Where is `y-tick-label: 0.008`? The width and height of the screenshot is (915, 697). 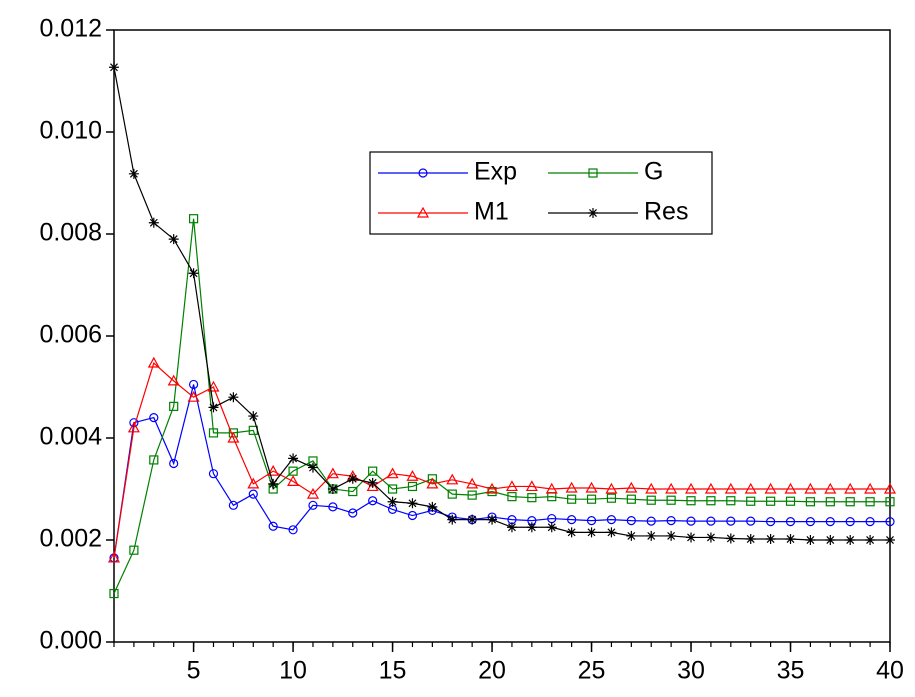 y-tick-label: 0.008 is located at coordinates (70, 233).